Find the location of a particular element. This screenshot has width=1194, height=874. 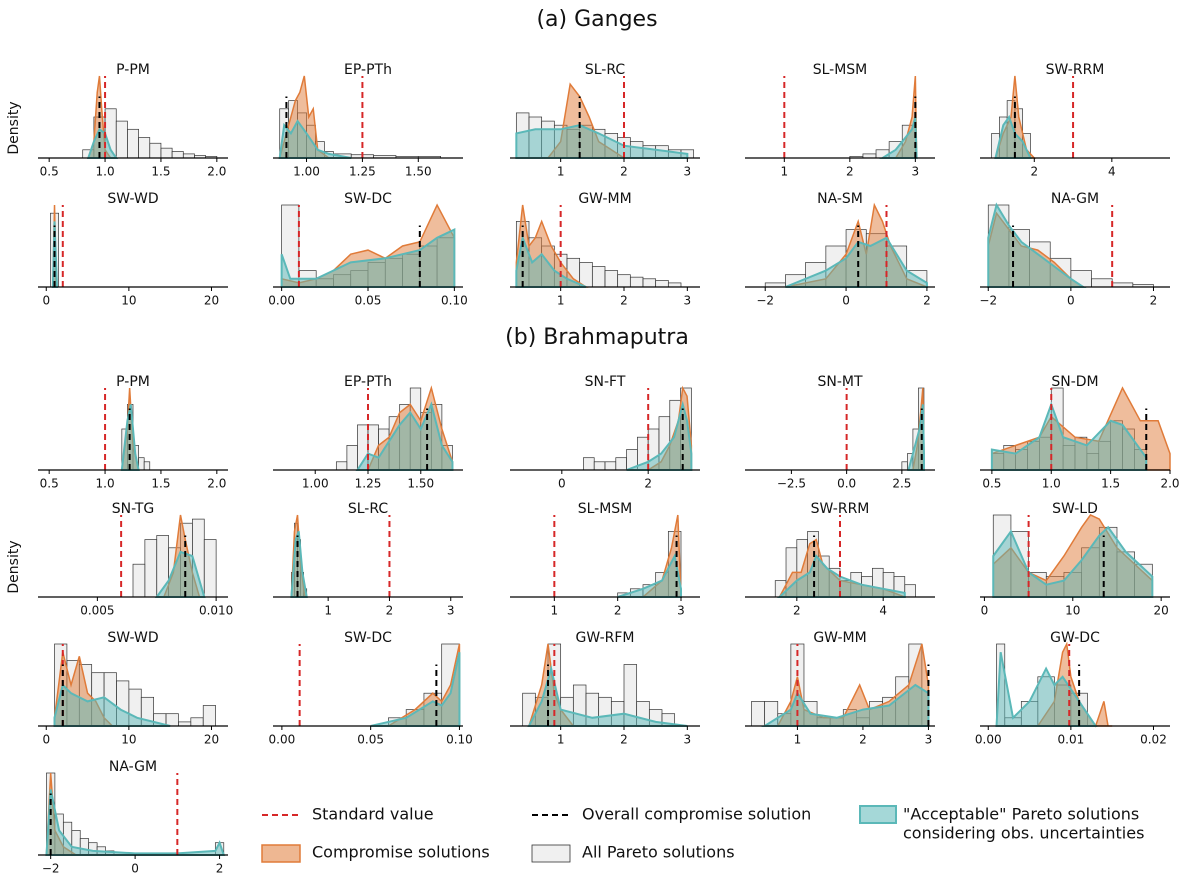

legend-pareto-swatch is located at coordinates (551, 853).